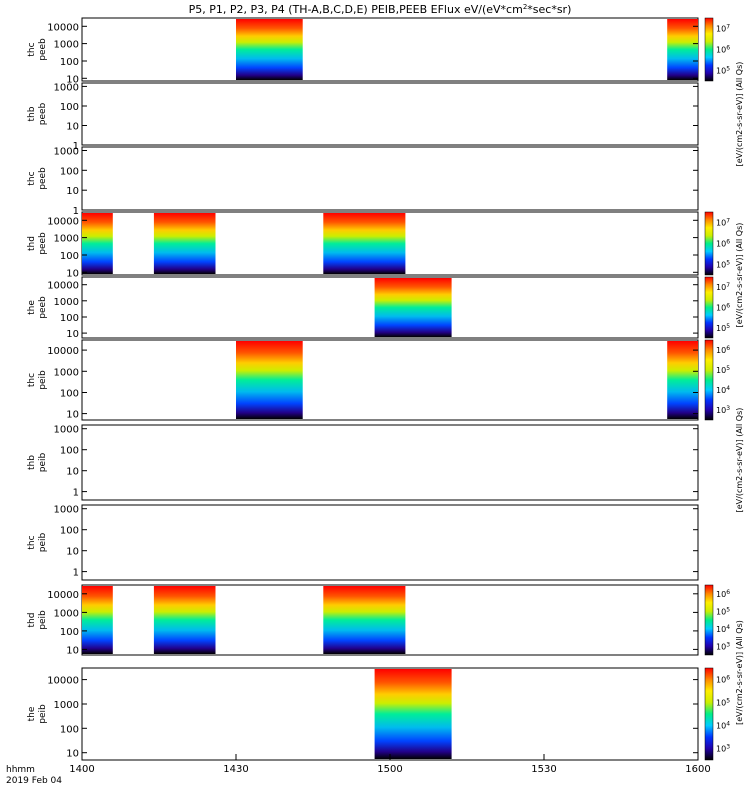 The image size is (750, 800). What do you see at coordinates (20, 770) in the screenshot?
I see `time-format-label: hhmm` at bounding box center [20, 770].